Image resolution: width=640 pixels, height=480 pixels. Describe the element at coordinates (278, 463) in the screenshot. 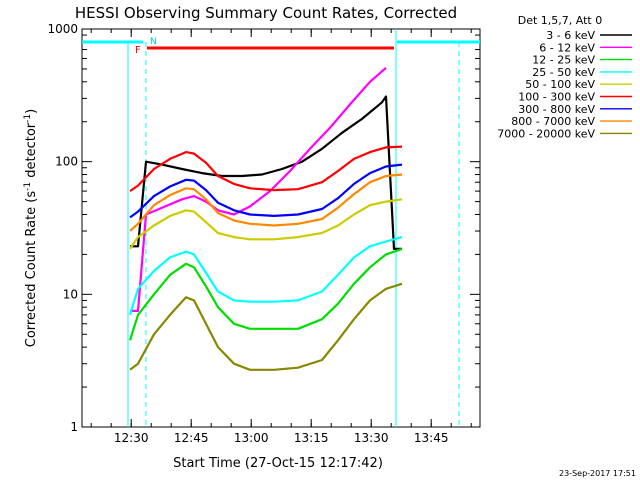

I see `x-axis-label: Start Time (27-Oct-15 12:17:42)` at that location.